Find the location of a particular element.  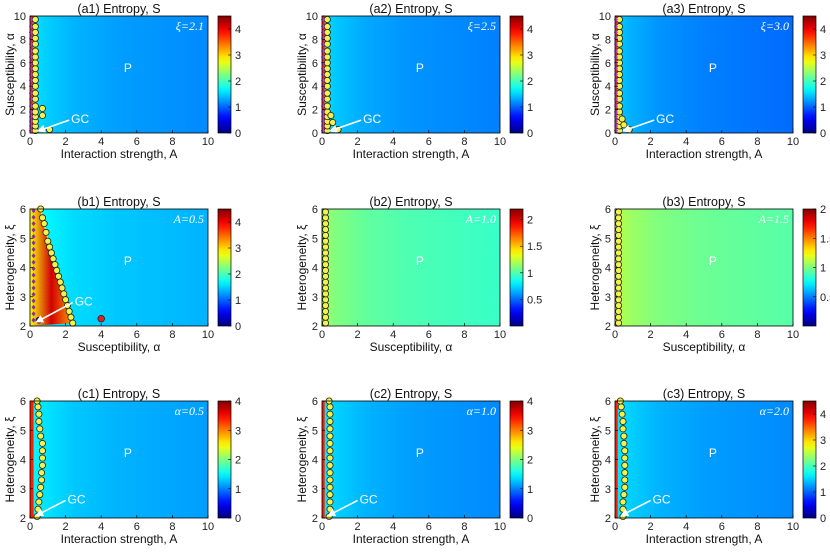

axes-frame is located at coordinates (704, 74).